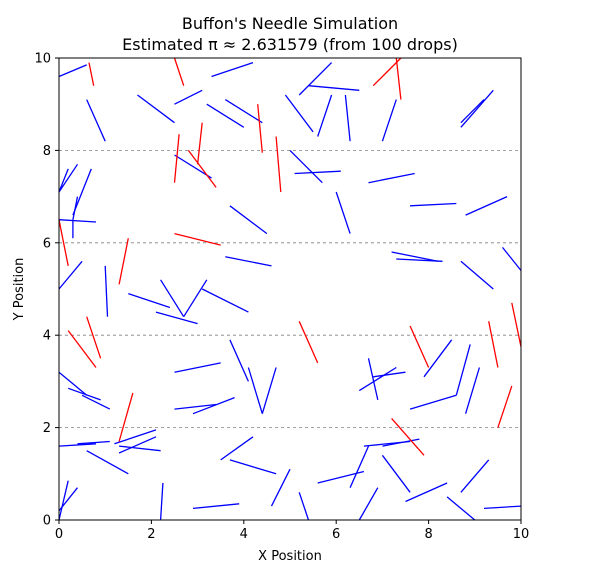  Describe the element at coordinates (47, 336) in the screenshot. I see `y-tick-label-2: 4` at that location.